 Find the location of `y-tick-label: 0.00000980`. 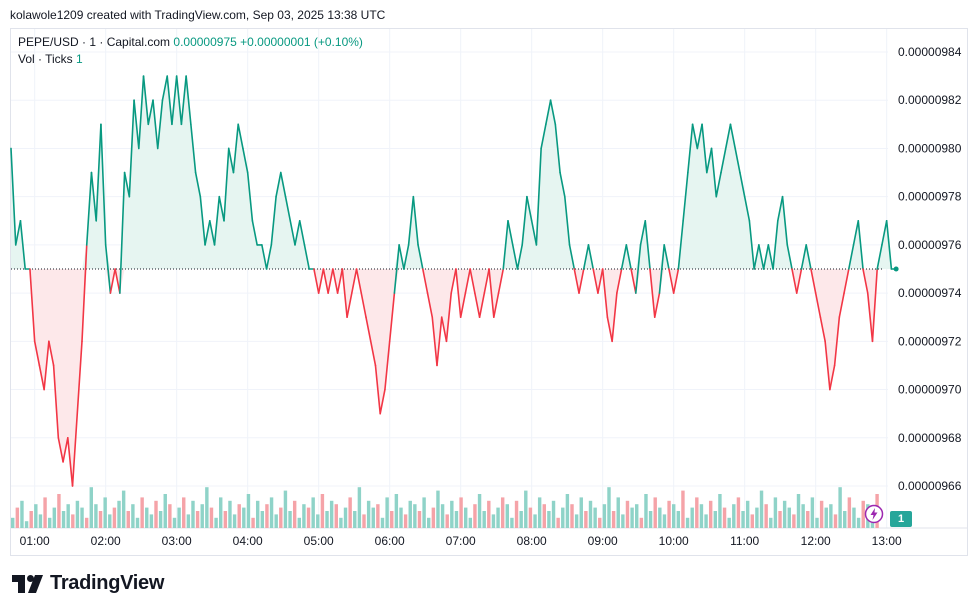

y-tick-label: 0.00000980 is located at coordinates (930, 148).